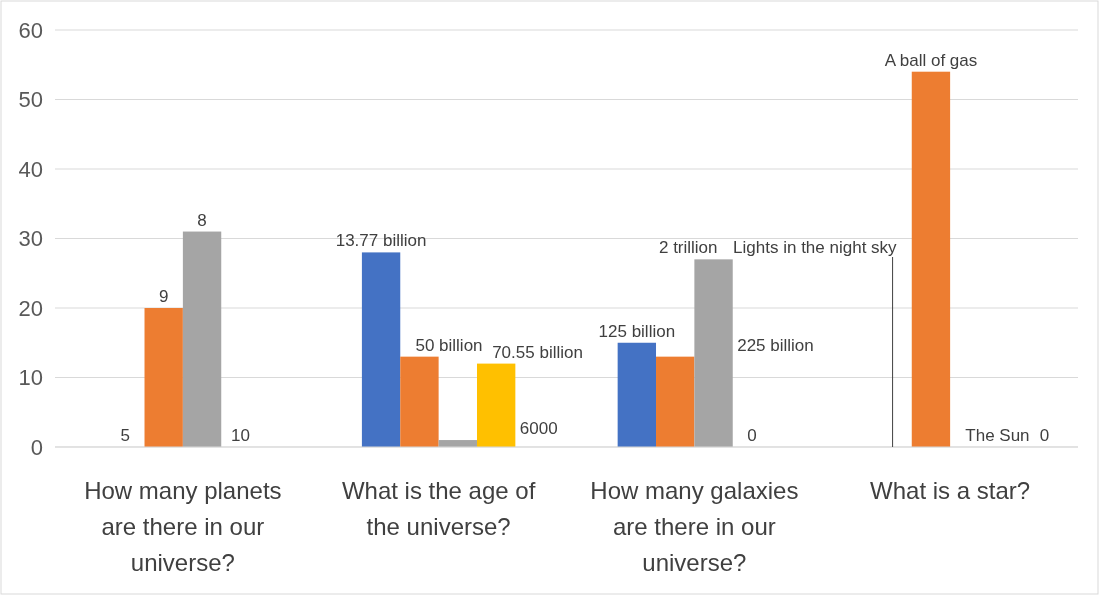 This screenshot has width=1100, height=596. What do you see at coordinates (381, 241) in the screenshot?
I see `annotation: 13.77 billion` at bounding box center [381, 241].